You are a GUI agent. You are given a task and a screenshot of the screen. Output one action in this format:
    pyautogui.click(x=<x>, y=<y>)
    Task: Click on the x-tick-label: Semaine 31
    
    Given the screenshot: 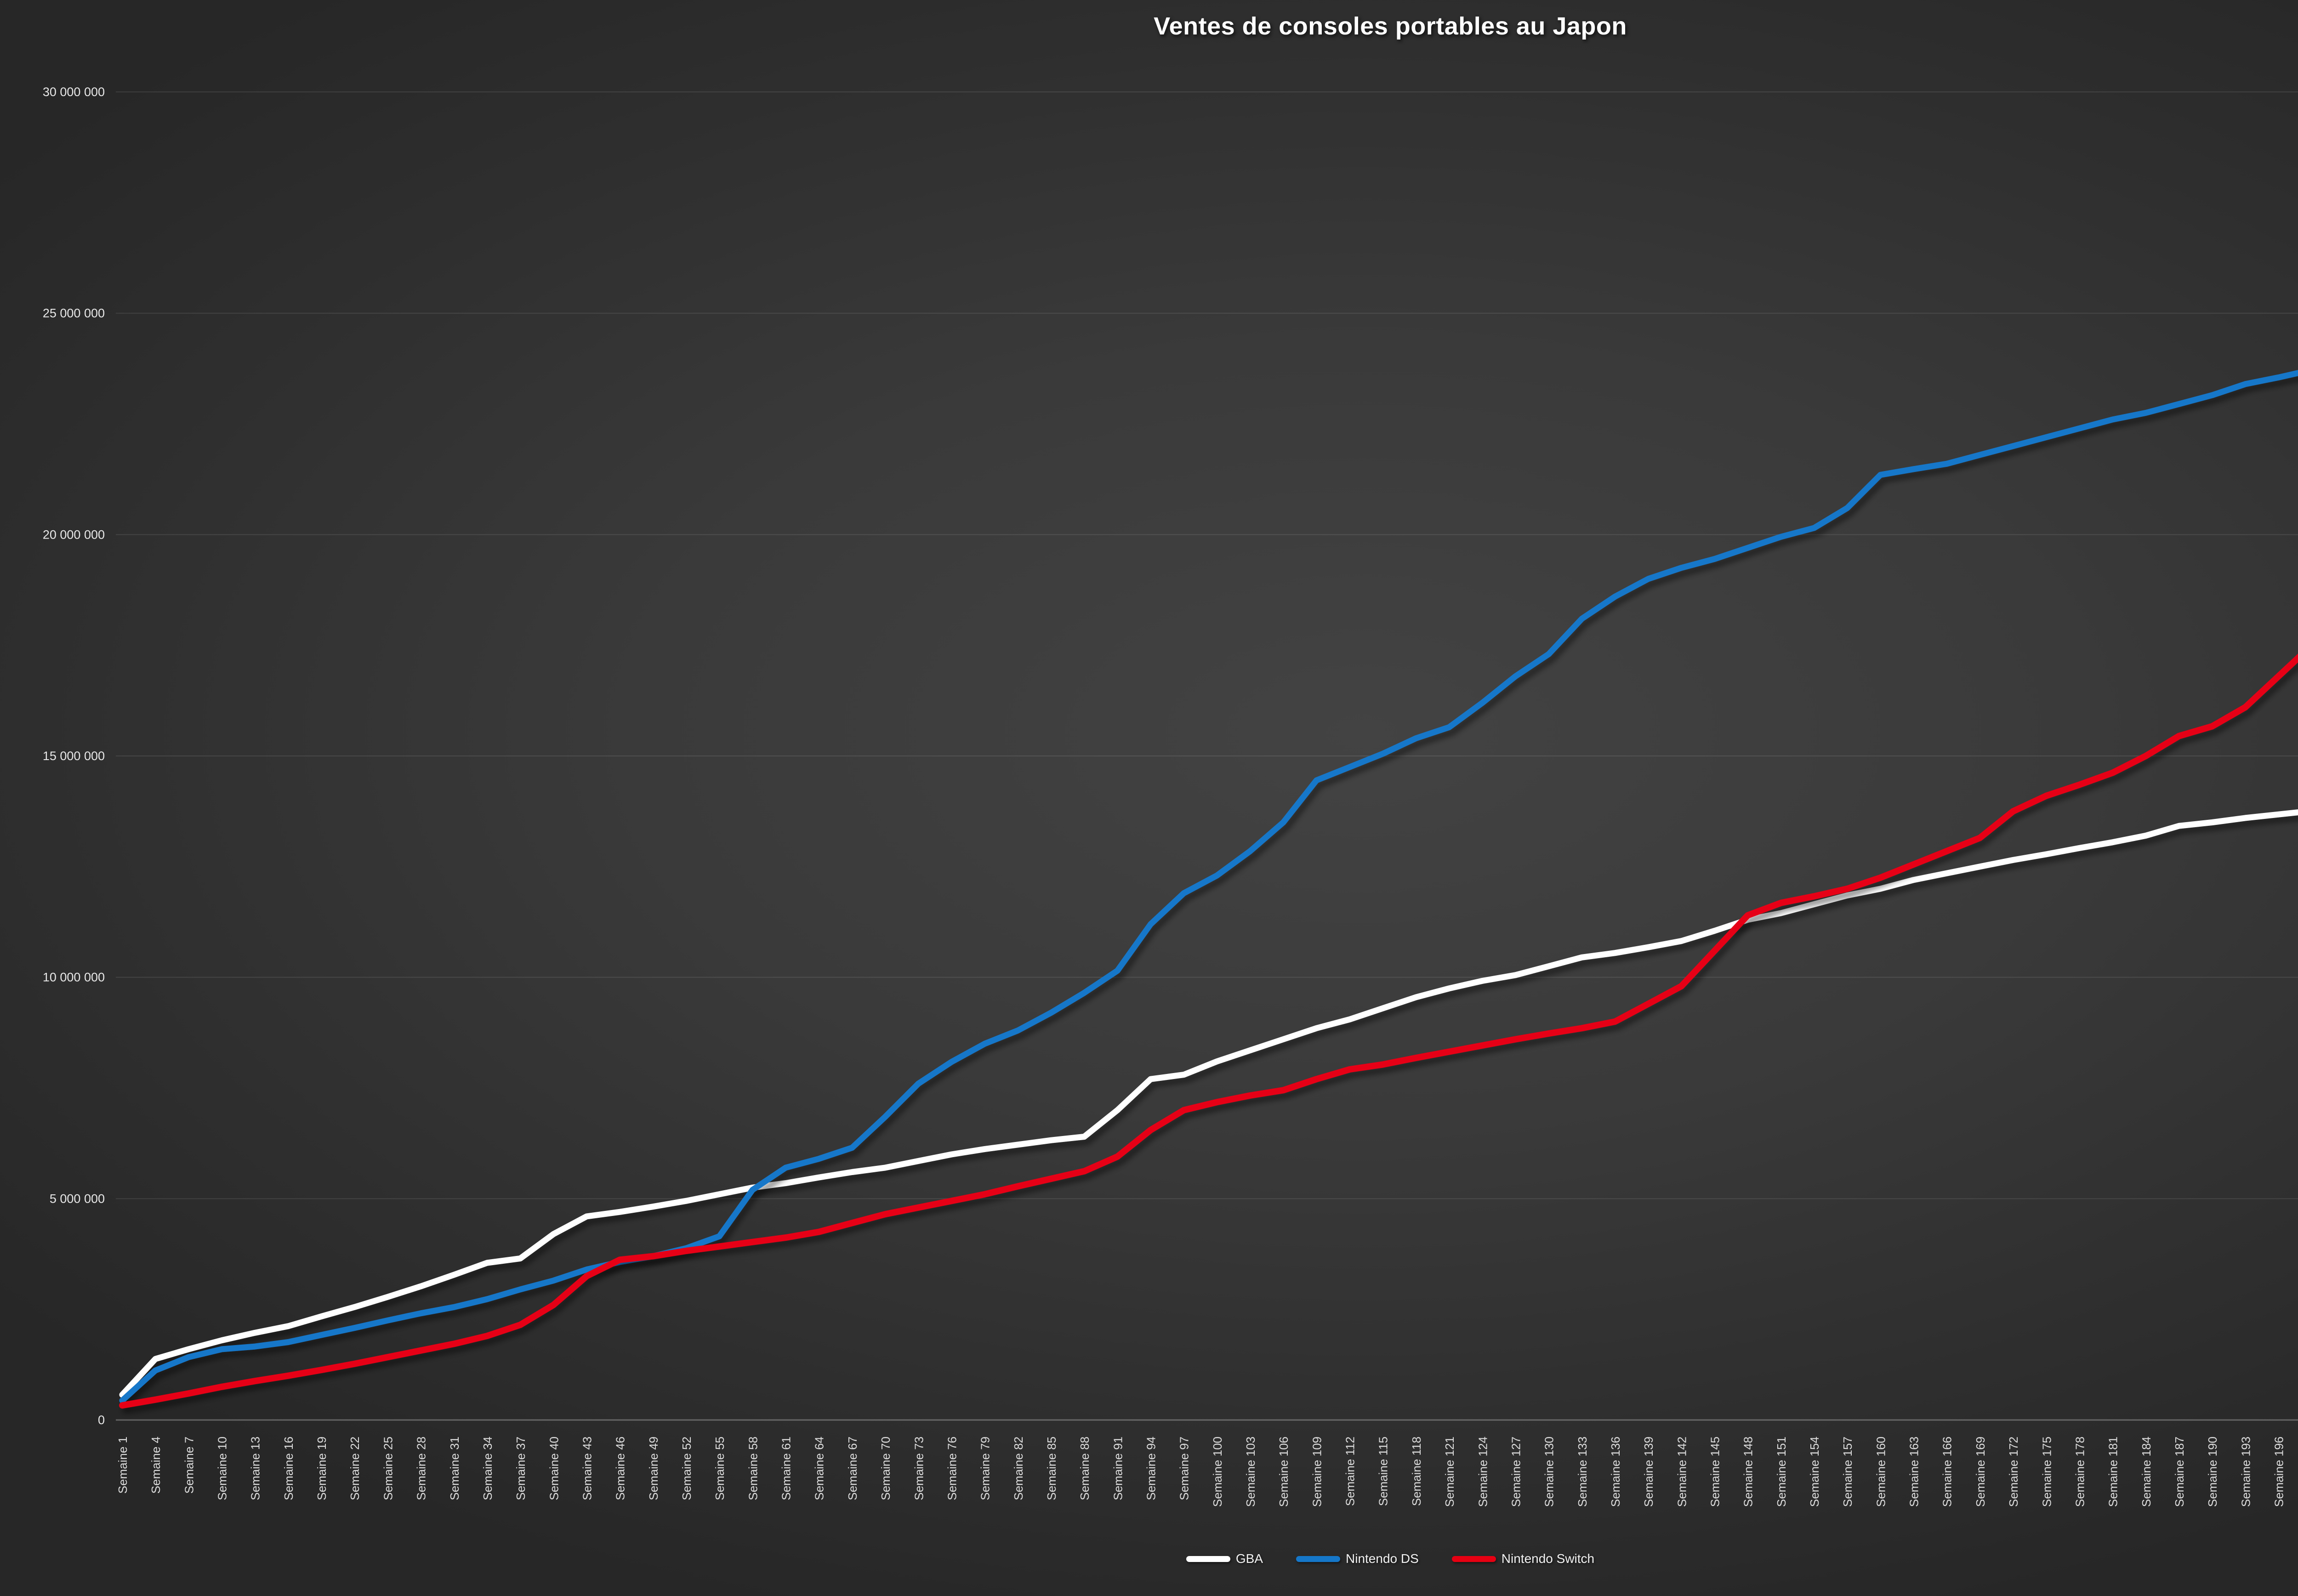 What is the action you would take?
    pyautogui.click(x=454, y=1468)
    